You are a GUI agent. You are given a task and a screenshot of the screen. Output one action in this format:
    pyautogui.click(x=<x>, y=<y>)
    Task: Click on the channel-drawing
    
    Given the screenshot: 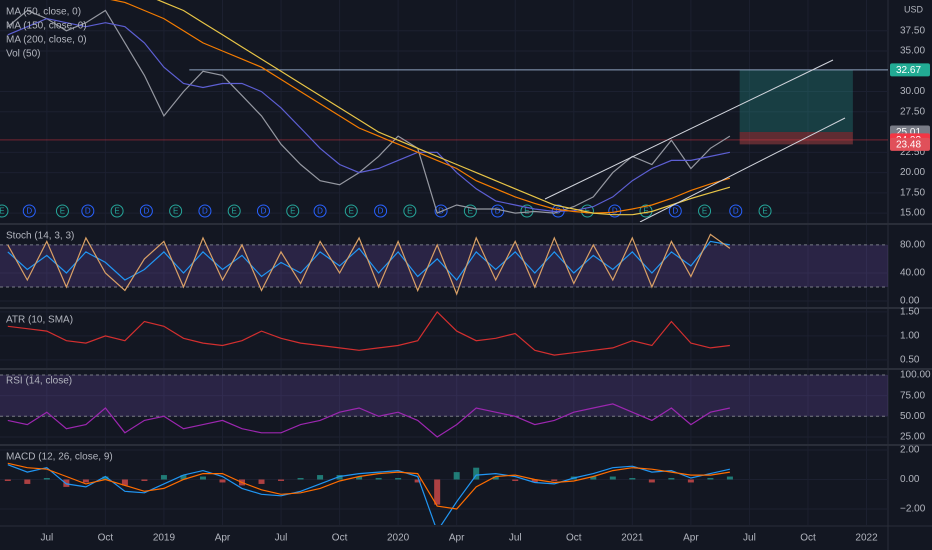 What is the action you would take?
    pyautogui.click(x=695, y=140)
    